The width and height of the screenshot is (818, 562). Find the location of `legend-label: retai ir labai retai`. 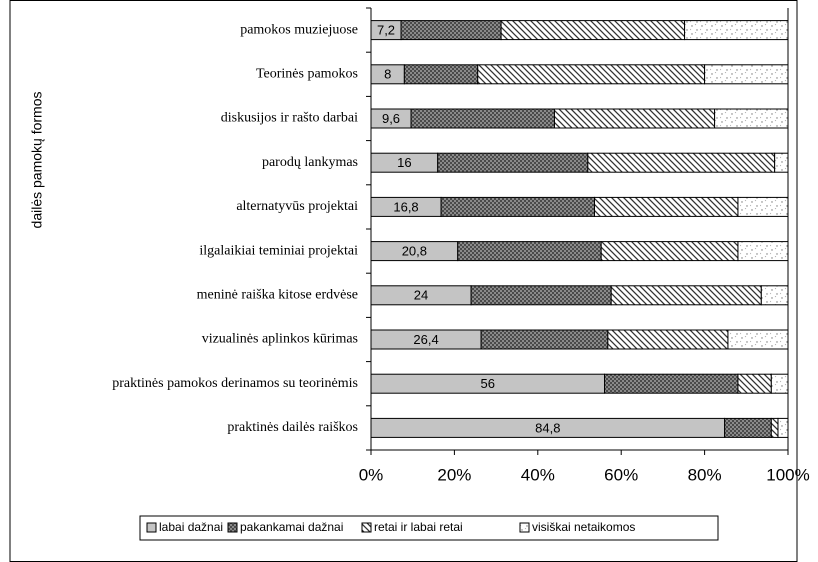

legend-label: retai ir labai retai is located at coordinates (418, 527).